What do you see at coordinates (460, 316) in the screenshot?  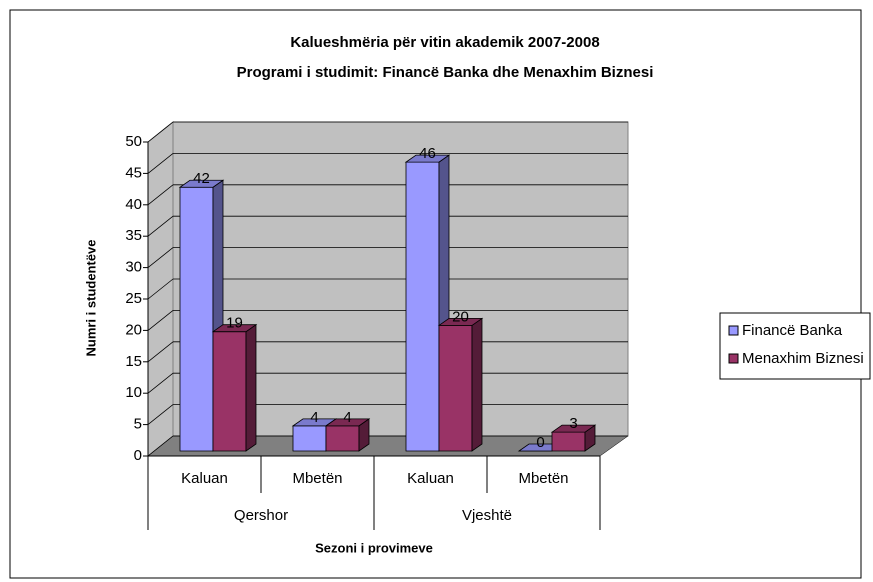 I see `value-label: 20` at bounding box center [460, 316].